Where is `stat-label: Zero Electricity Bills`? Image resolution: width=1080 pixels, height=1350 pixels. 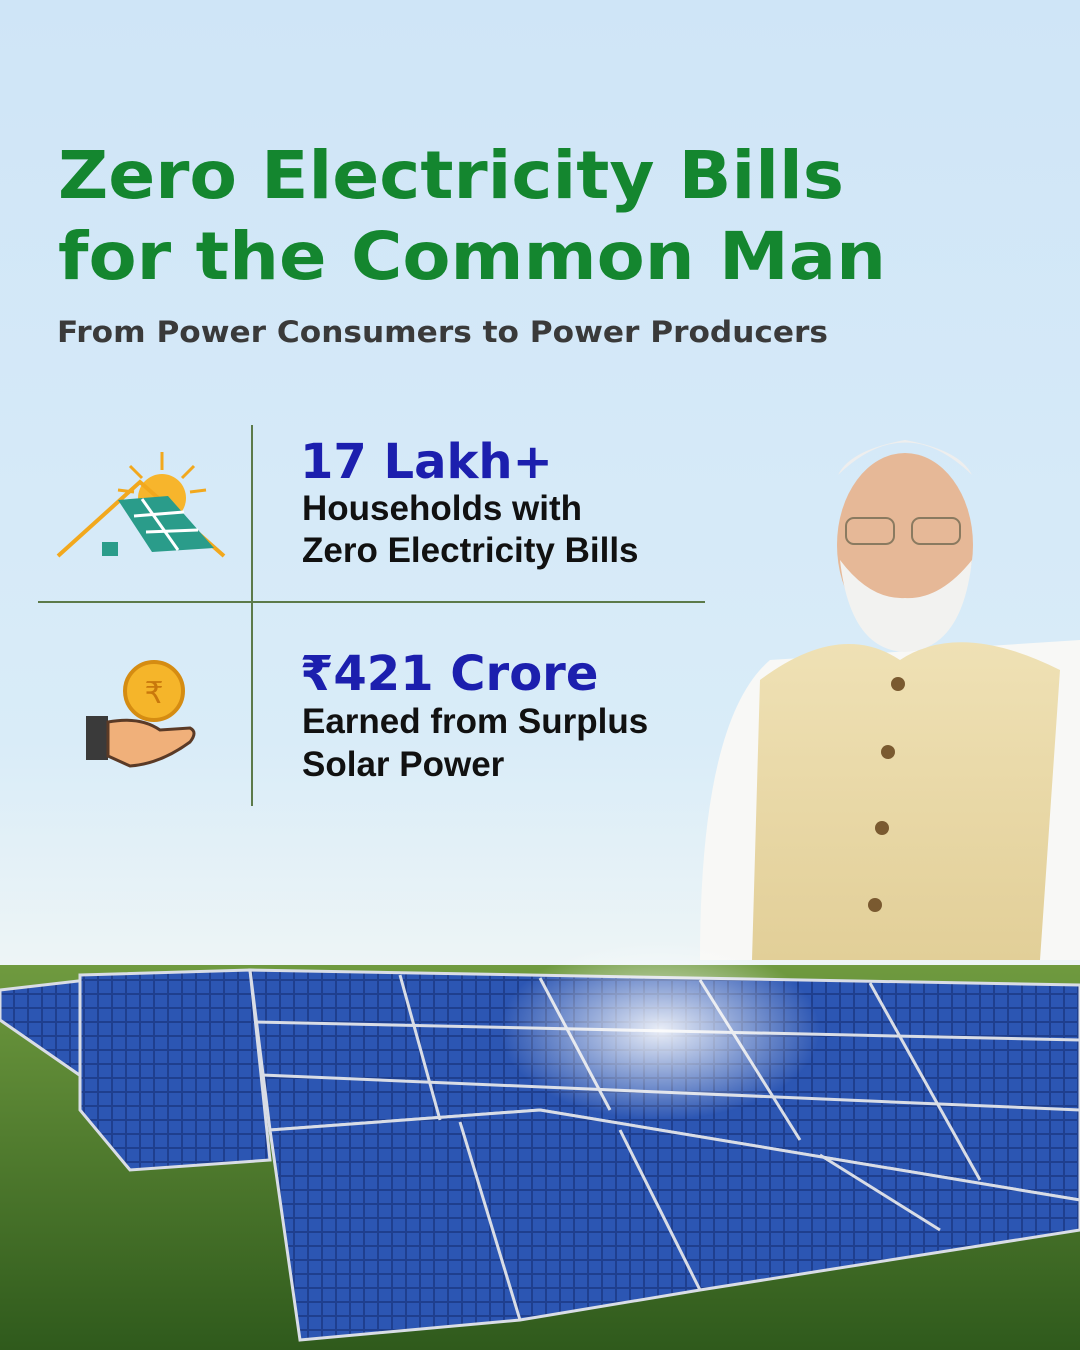
stat-label: Zero Electricity Bills is located at coordinates (470, 550).